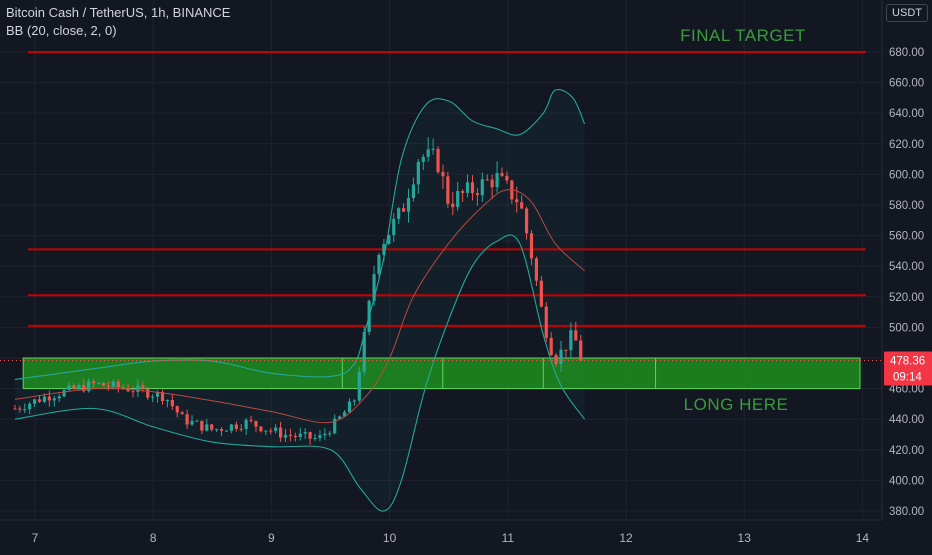  Describe the element at coordinates (907, 13) in the screenshot. I see `currency-badge: USDT` at that location.